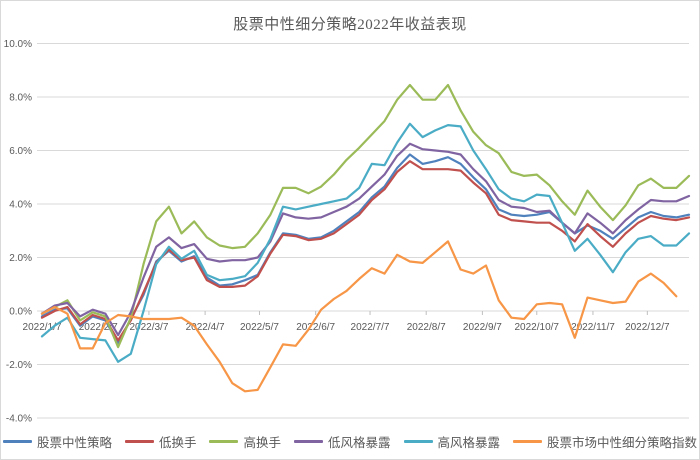 This screenshot has height=460, width=700. Describe the element at coordinates (370, 327) in the screenshot. I see `x-axis-tick-label: 2022/7/7` at that location.